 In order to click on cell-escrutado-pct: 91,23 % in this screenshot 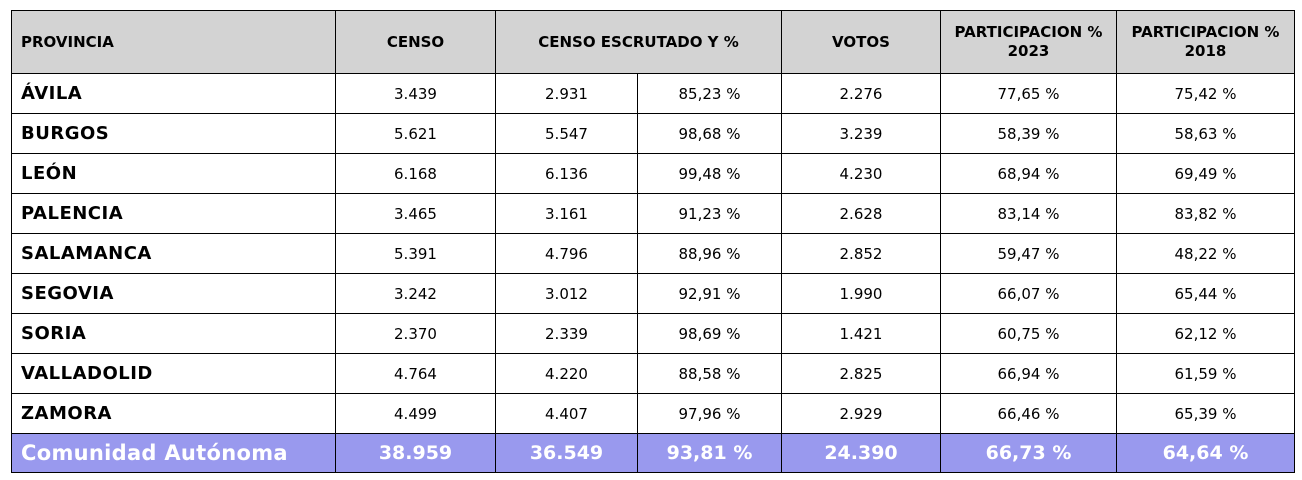, I will do `click(709, 213)`.